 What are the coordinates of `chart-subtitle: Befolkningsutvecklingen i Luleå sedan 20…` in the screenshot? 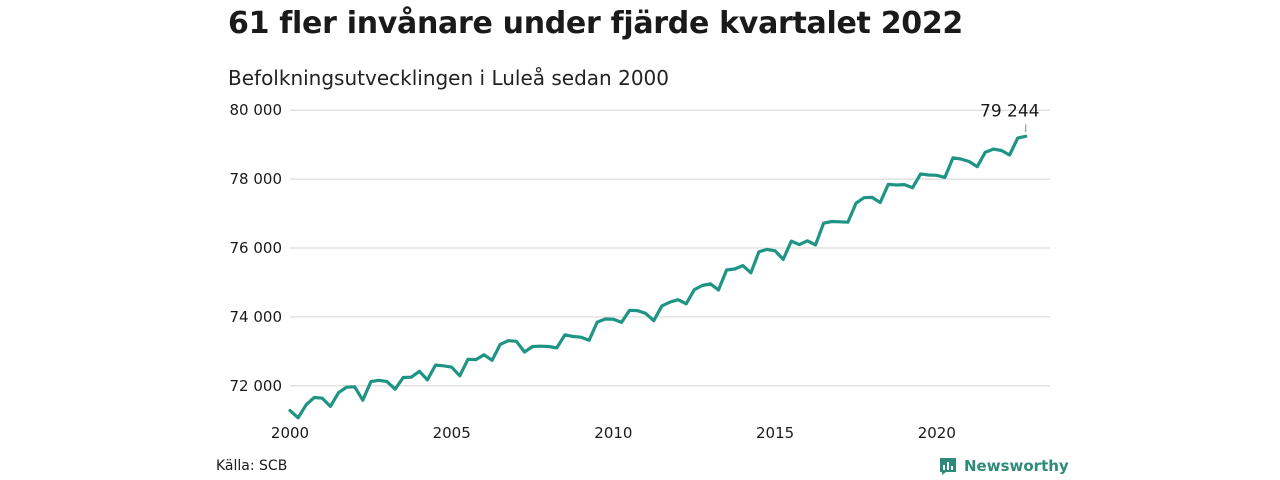 It's located at (448, 78).